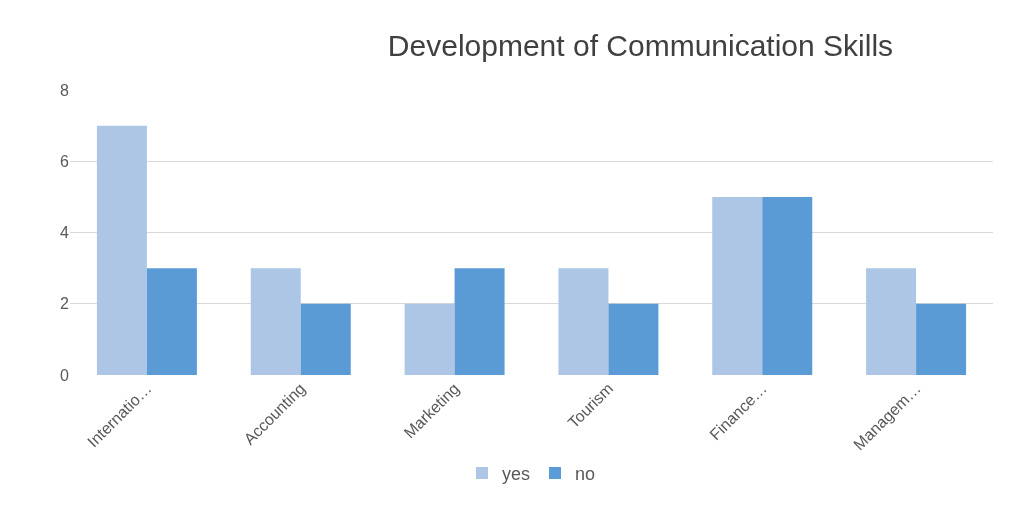 The width and height of the screenshot is (1033, 505). I want to click on legend-label: no, so click(585, 474).